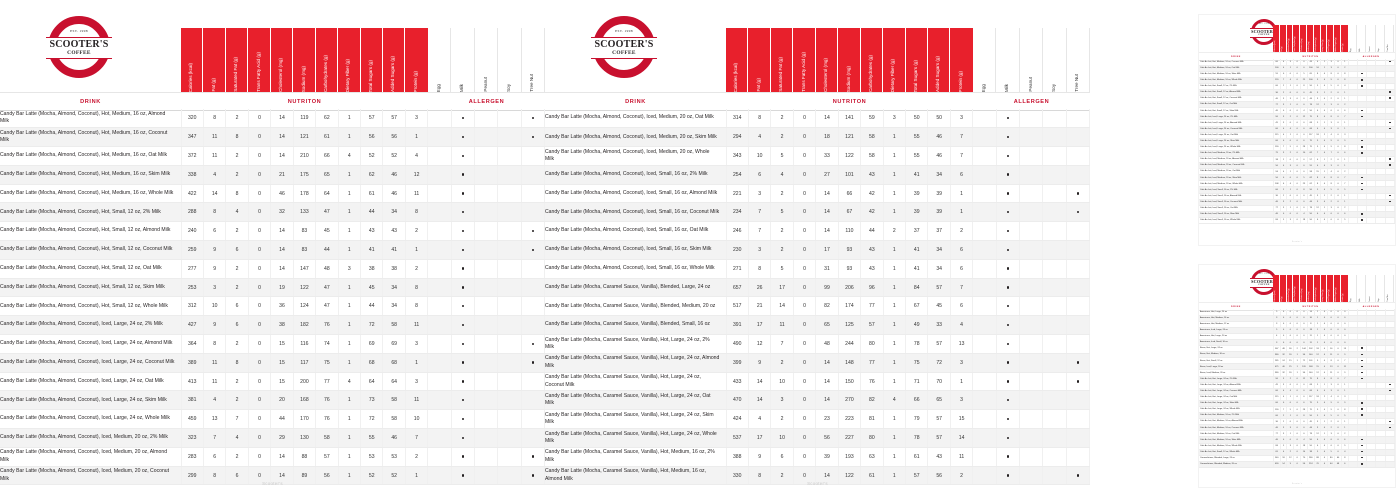 The width and height of the screenshot is (1400, 500). What do you see at coordinates (1277, 123) in the screenshot?
I see `cell-nutrition-value: 45` at bounding box center [1277, 123].